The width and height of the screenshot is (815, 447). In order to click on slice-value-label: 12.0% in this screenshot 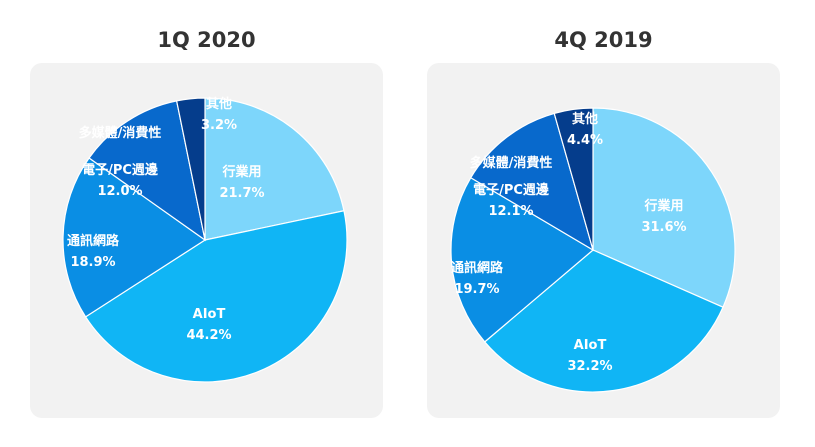, I will do `click(119, 191)`.